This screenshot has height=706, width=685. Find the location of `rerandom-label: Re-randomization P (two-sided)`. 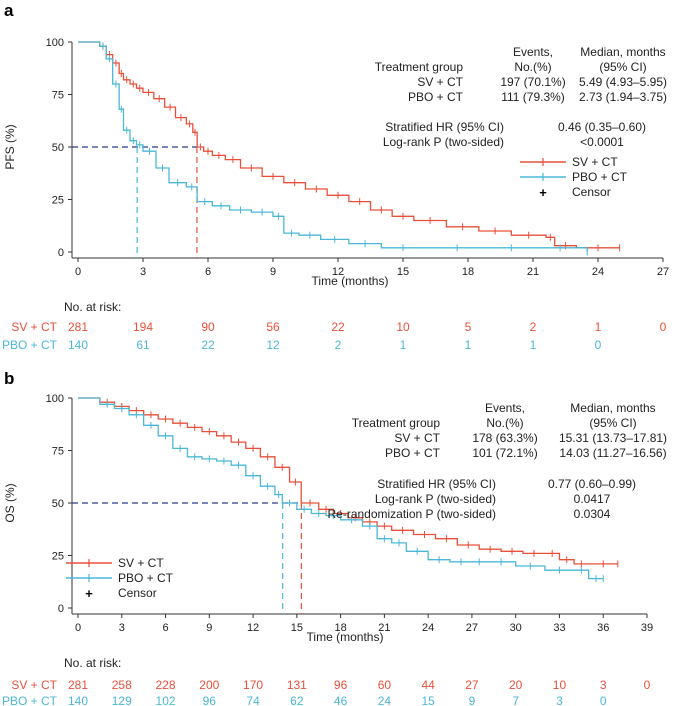

rerandom-label: Re-randomization P (two-sided) is located at coordinates (411, 514).